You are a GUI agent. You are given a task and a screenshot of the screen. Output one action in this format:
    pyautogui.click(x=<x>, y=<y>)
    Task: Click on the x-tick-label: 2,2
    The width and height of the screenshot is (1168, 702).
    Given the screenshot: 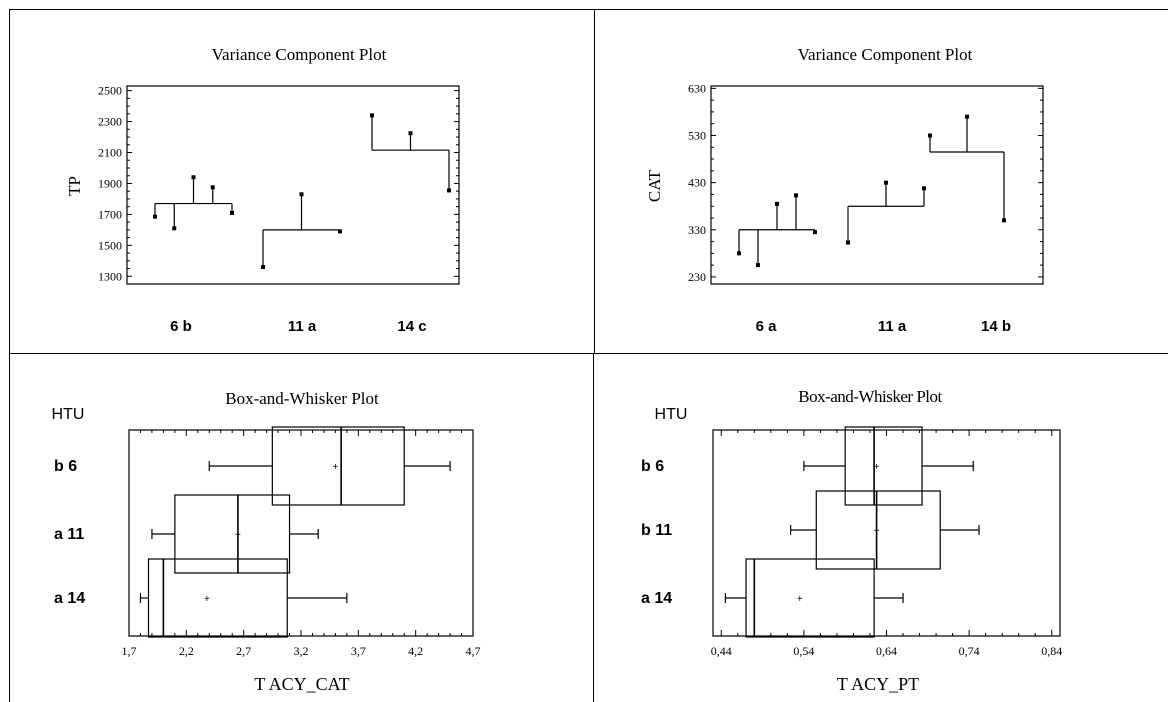 What is the action you would take?
    pyautogui.click(x=186, y=651)
    